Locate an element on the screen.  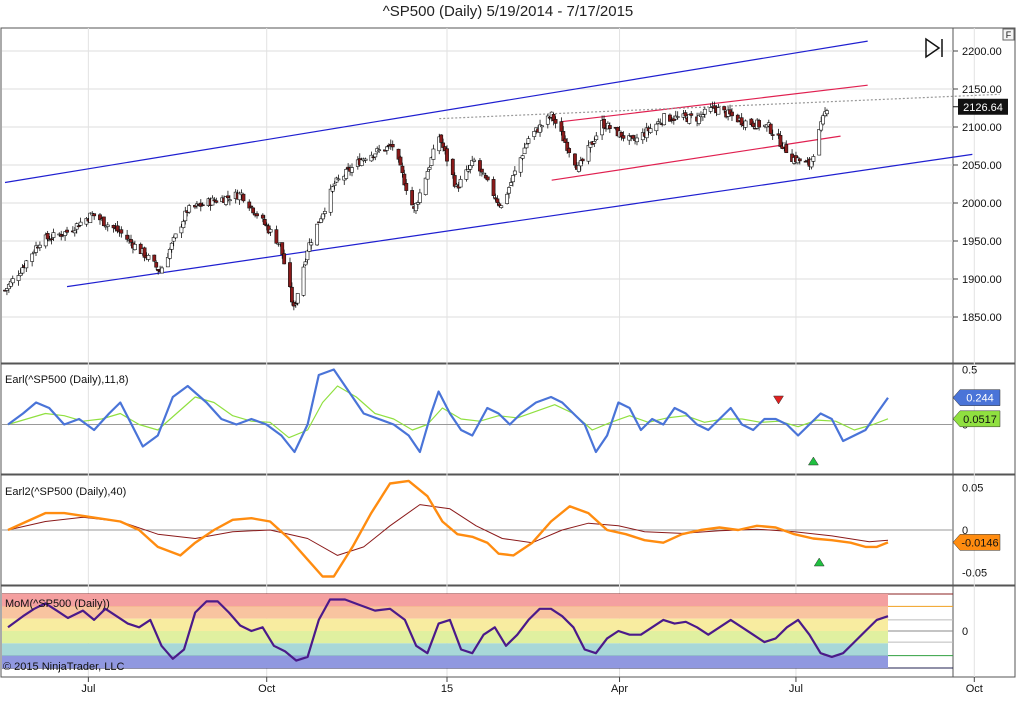
earl-sell-marker is located at coordinates (778, 400).